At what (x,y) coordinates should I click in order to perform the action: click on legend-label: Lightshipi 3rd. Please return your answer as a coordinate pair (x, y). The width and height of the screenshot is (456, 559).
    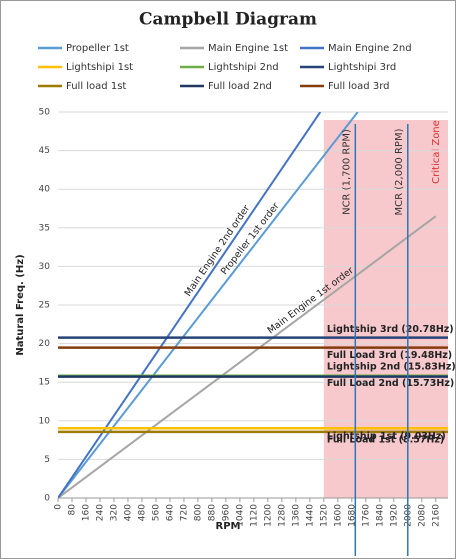
    Looking at the image, I should click on (362, 67).